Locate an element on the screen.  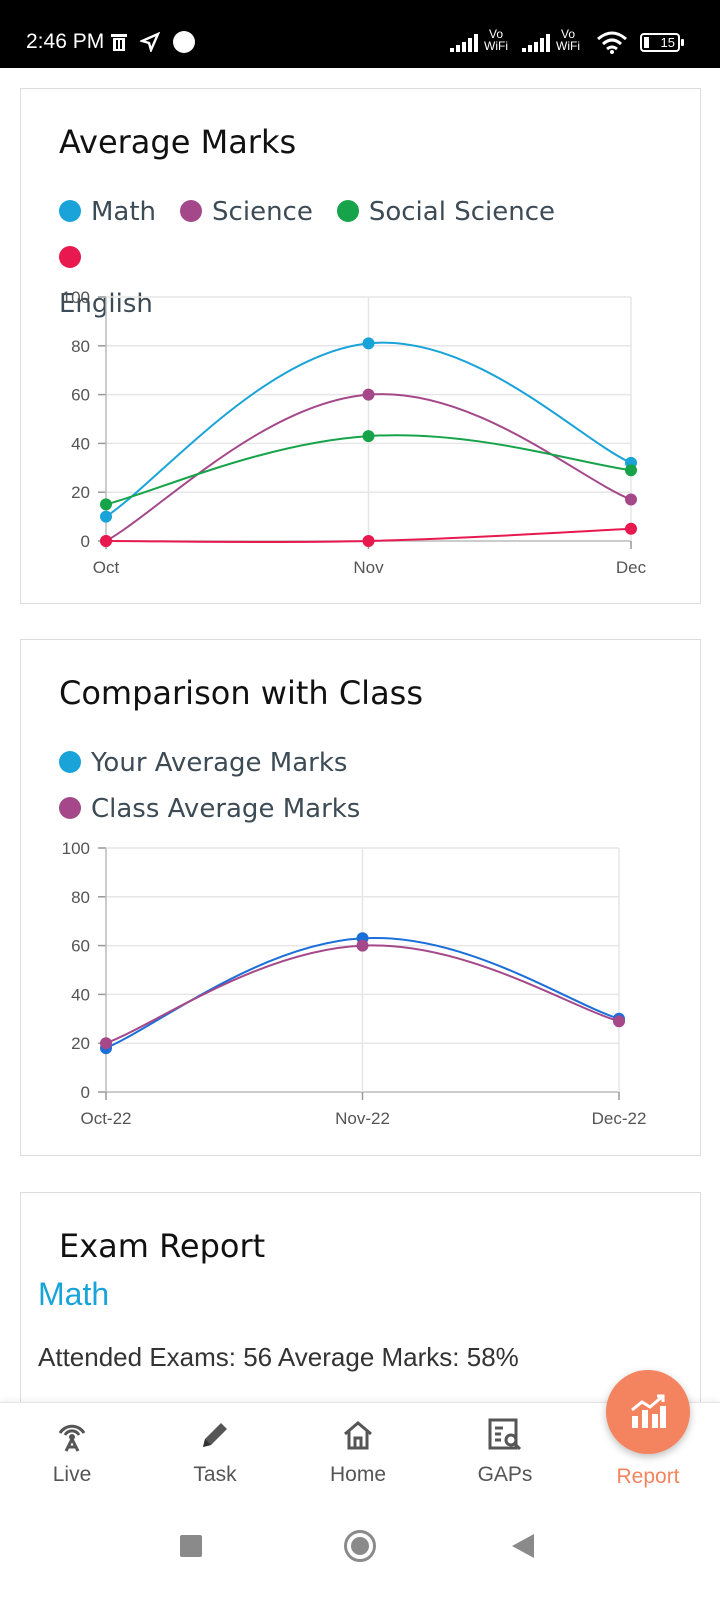
vowifi-1-bottom: WiFi is located at coordinates (496, 46).